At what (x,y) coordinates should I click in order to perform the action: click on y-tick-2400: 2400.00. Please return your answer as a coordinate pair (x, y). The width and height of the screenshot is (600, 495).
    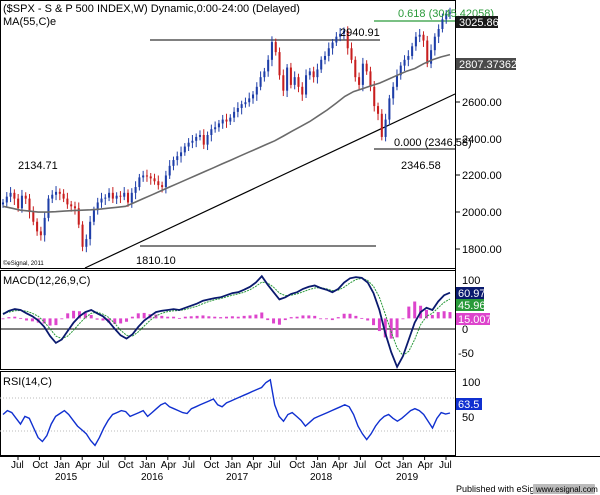
    Looking at the image, I should click on (482, 140).